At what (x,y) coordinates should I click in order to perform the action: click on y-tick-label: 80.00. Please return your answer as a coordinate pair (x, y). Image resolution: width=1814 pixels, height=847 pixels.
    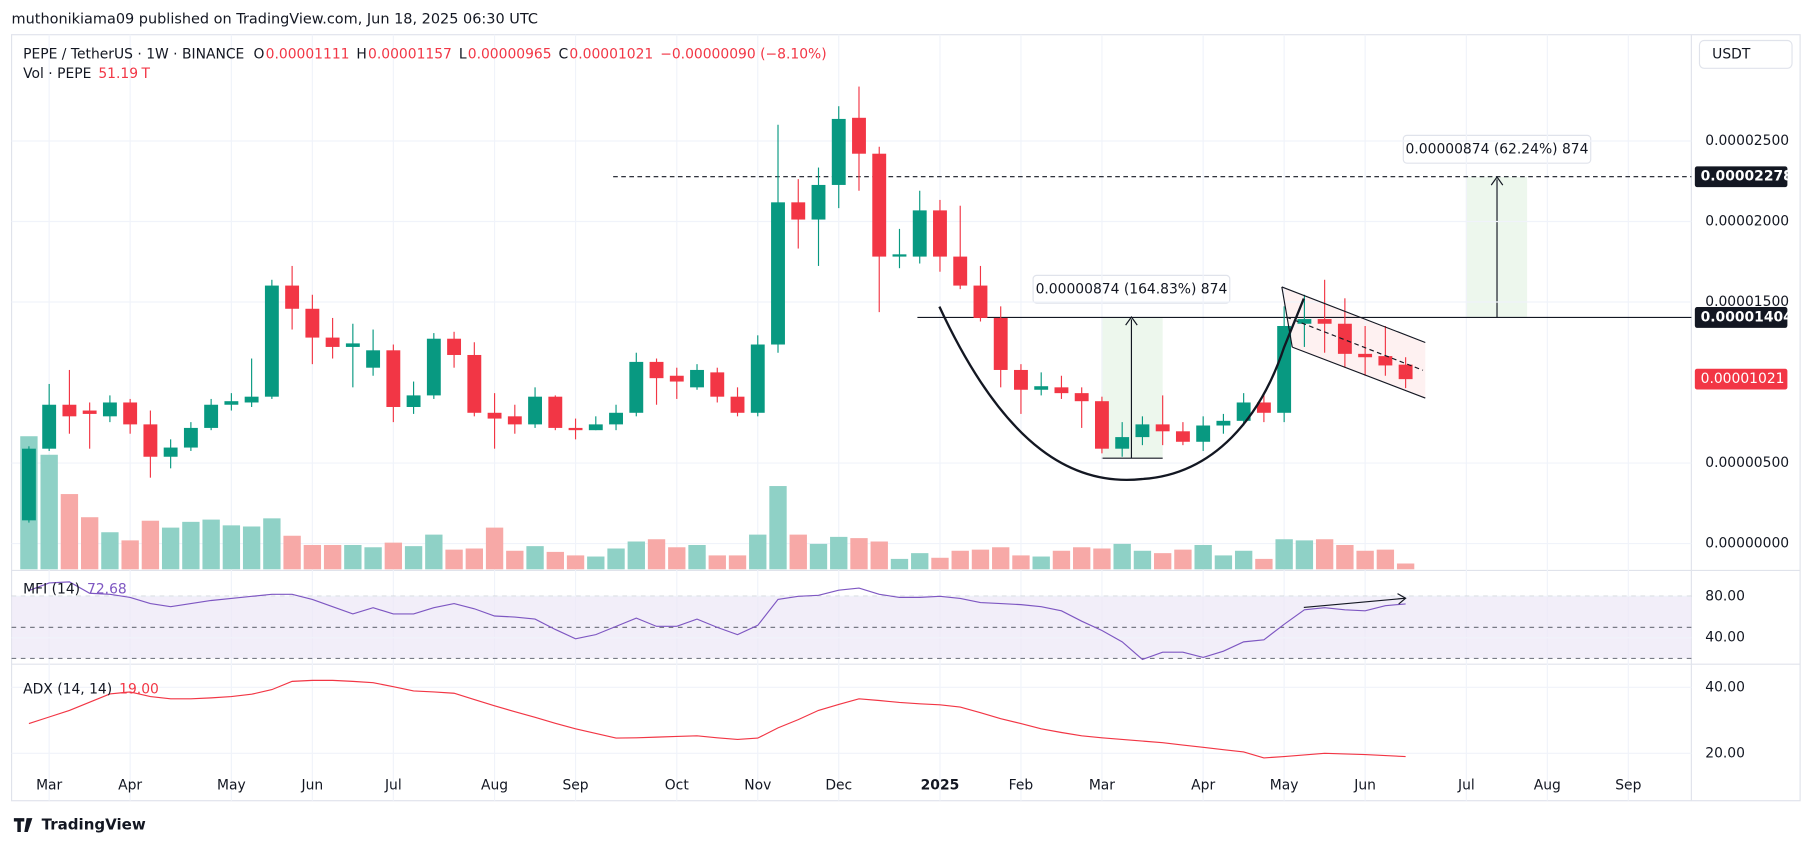
    Looking at the image, I should click on (1725, 596).